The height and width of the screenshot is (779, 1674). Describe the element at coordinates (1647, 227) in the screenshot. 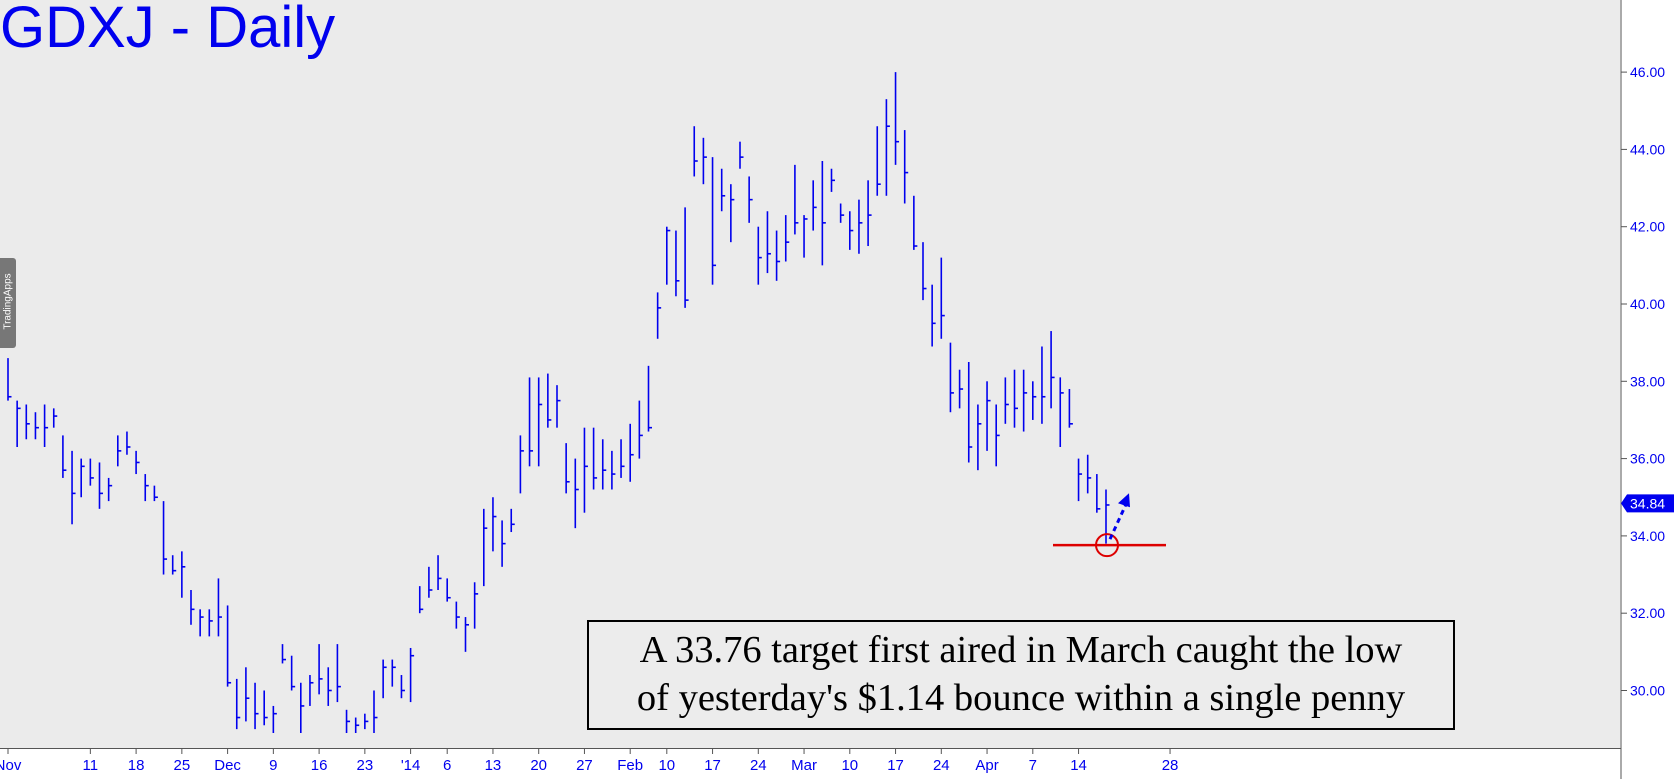

I see `y-tick-label: 42.00` at that location.